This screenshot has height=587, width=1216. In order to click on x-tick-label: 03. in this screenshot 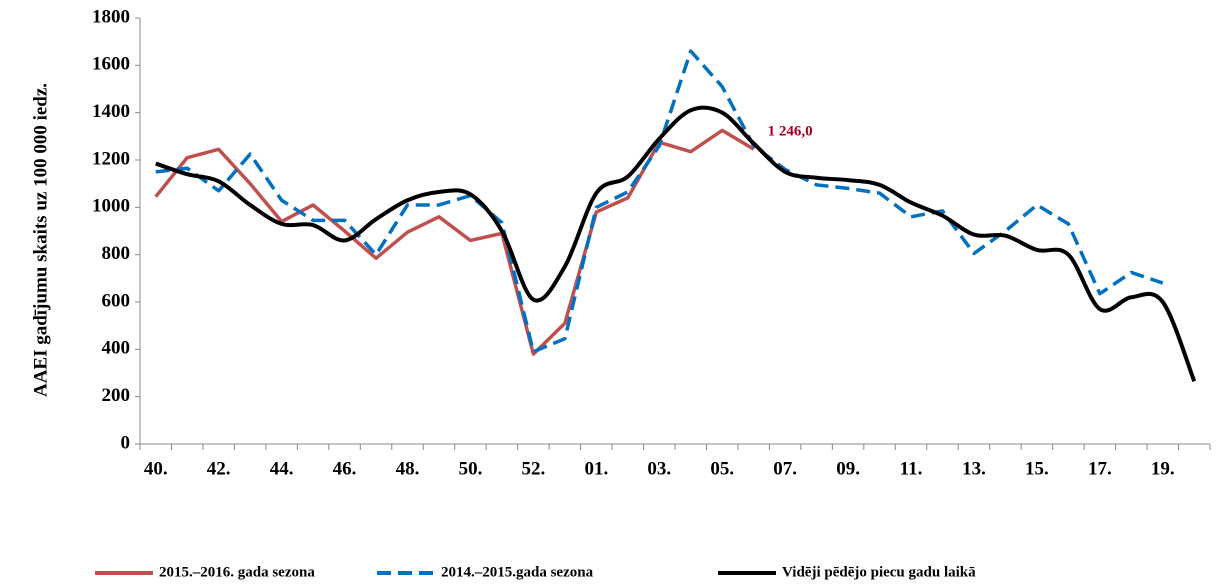, I will do `click(659, 468)`.